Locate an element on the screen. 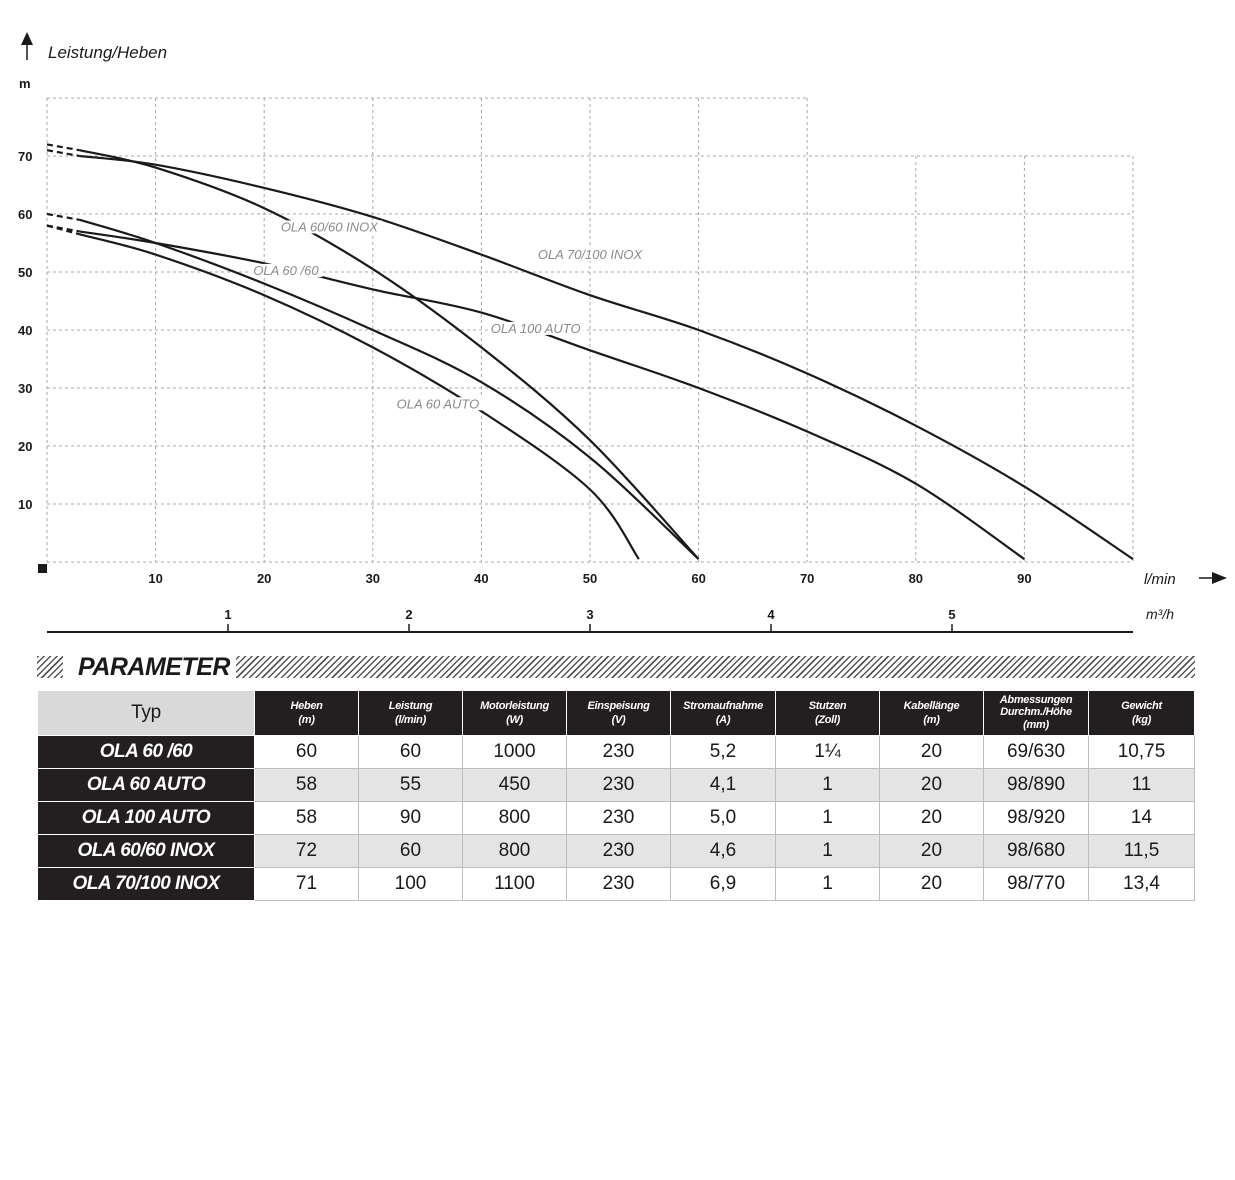  column-header-unit: (mm) is located at coordinates (1036, 725).